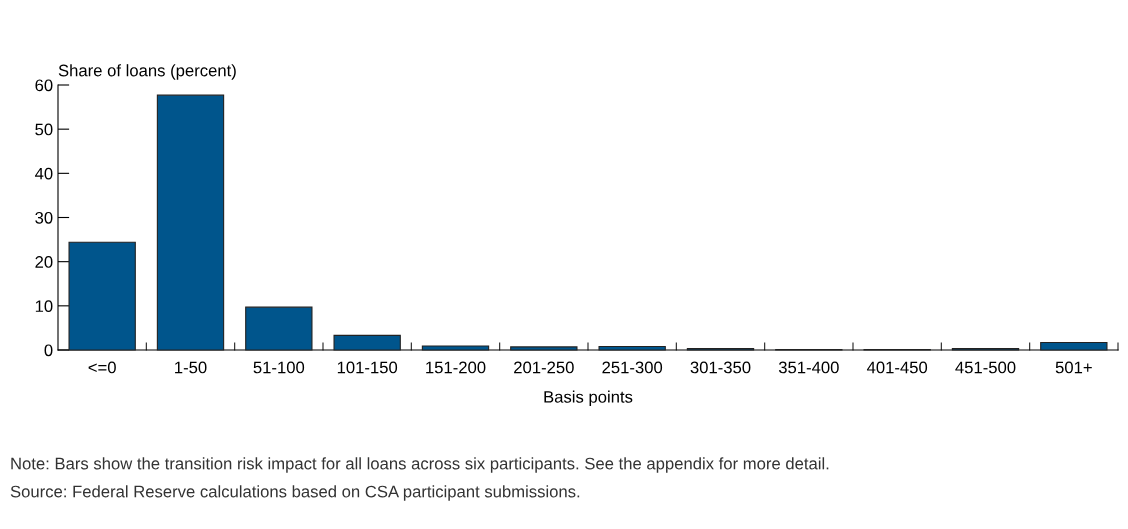  Describe the element at coordinates (48, 350) in the screenshot. I see `y-tick-label: 0` at that location.